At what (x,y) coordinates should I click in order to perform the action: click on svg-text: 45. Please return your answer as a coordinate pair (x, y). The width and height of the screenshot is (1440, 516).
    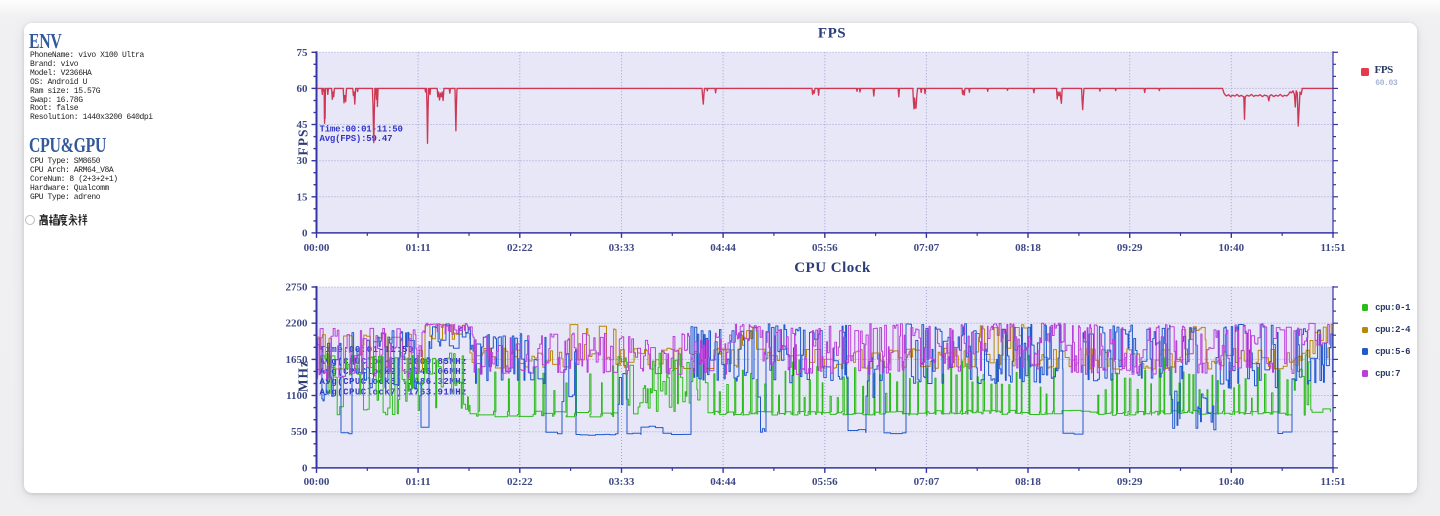
    Looking at the image, I should click on (303, 125).